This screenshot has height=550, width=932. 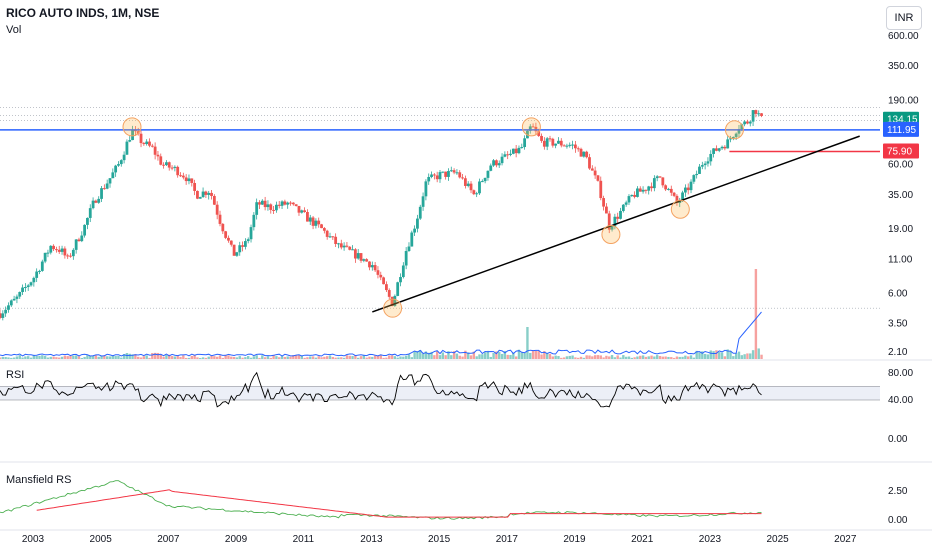 What do you see at coordinates (898, 352) in the screenshot?
I see `price-axis-tick: 2.10` at bounding box center [898, 352].